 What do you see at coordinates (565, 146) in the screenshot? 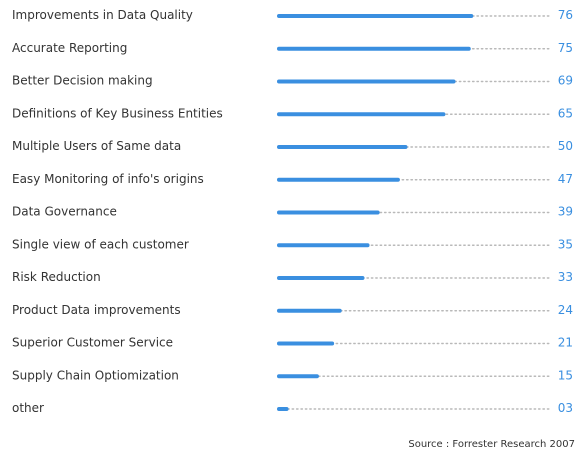
I see `value-label: 50` at bounding box center [565, 146].